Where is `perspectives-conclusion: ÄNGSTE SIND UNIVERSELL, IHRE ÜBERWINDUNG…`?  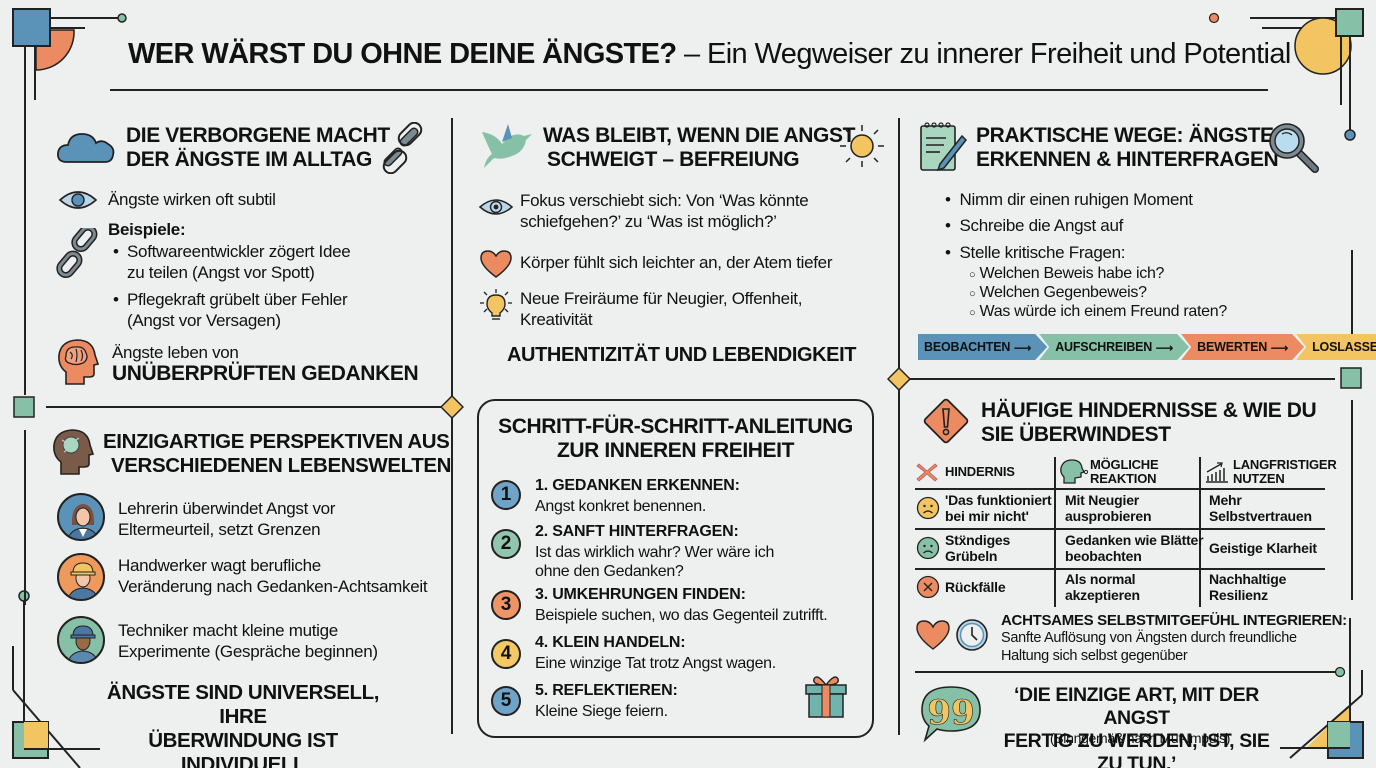 perspectives-conclusion: ÄNGSTE SIND UNIVERSELL, IHRE ÜBERWINDUNG… is located at coordinates (243, 724).